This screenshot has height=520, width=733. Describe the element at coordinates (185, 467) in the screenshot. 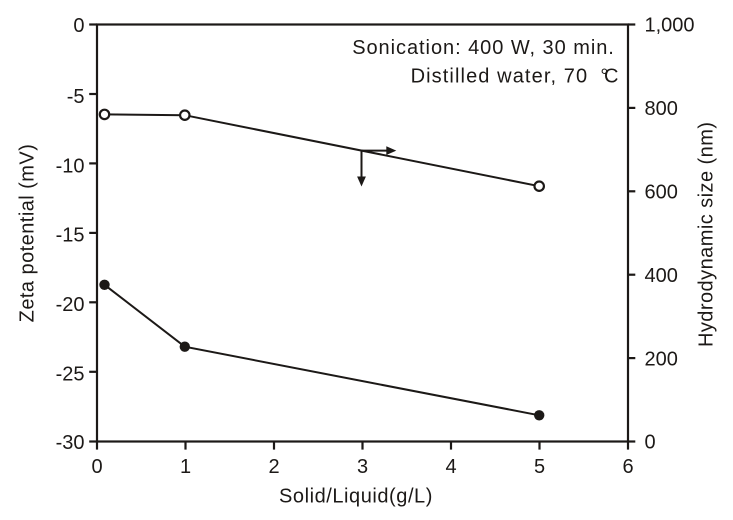

I see `svg-text: 1` at that location.